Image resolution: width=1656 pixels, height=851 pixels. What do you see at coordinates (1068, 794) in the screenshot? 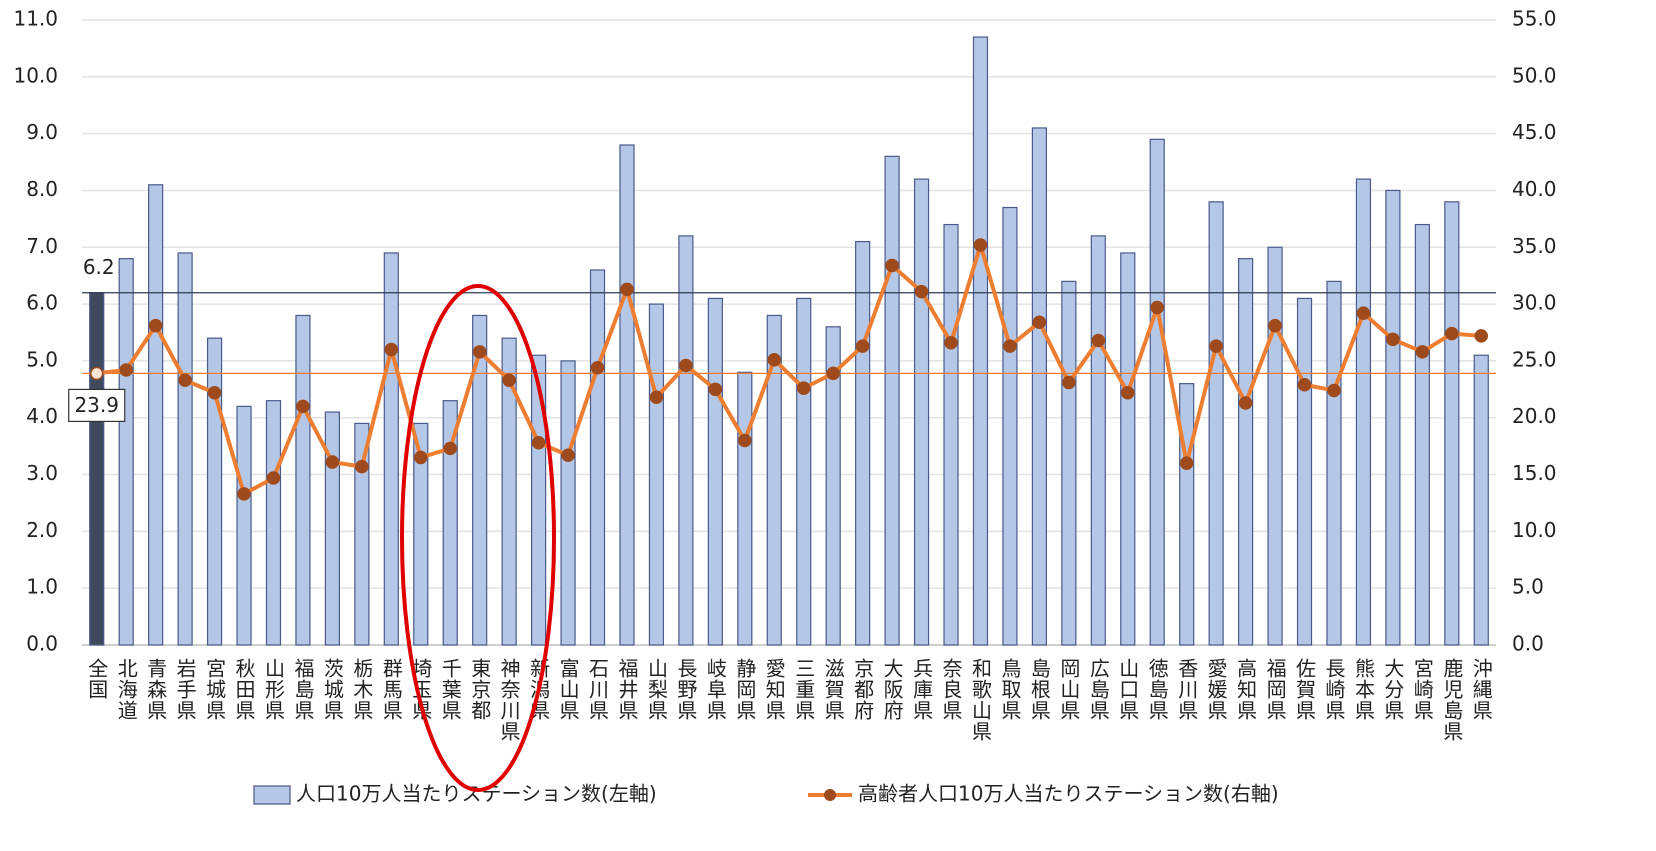
I see `legend-label: 高齢者人口10万人当たりステーション数(右軸)` at bounding box center [1068, 794].